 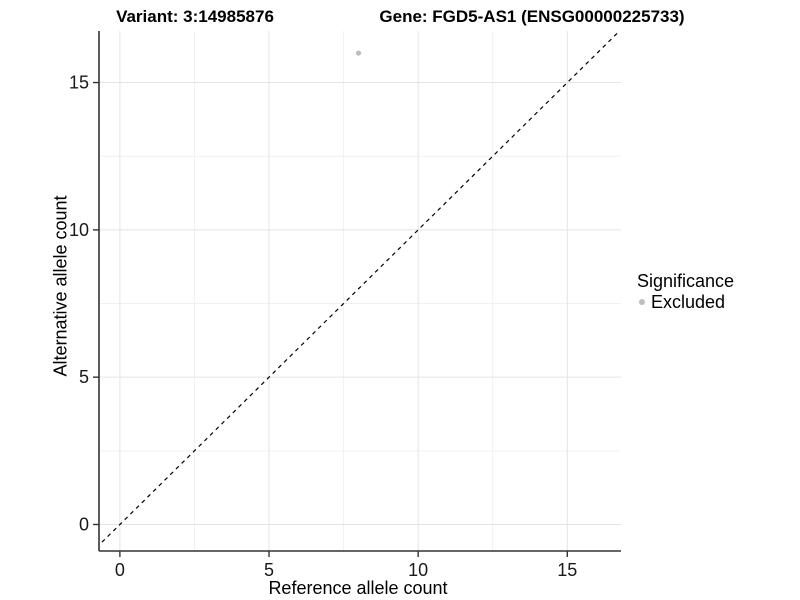 I want to click on x-tick-label: 0, so click(x=120, y=570).